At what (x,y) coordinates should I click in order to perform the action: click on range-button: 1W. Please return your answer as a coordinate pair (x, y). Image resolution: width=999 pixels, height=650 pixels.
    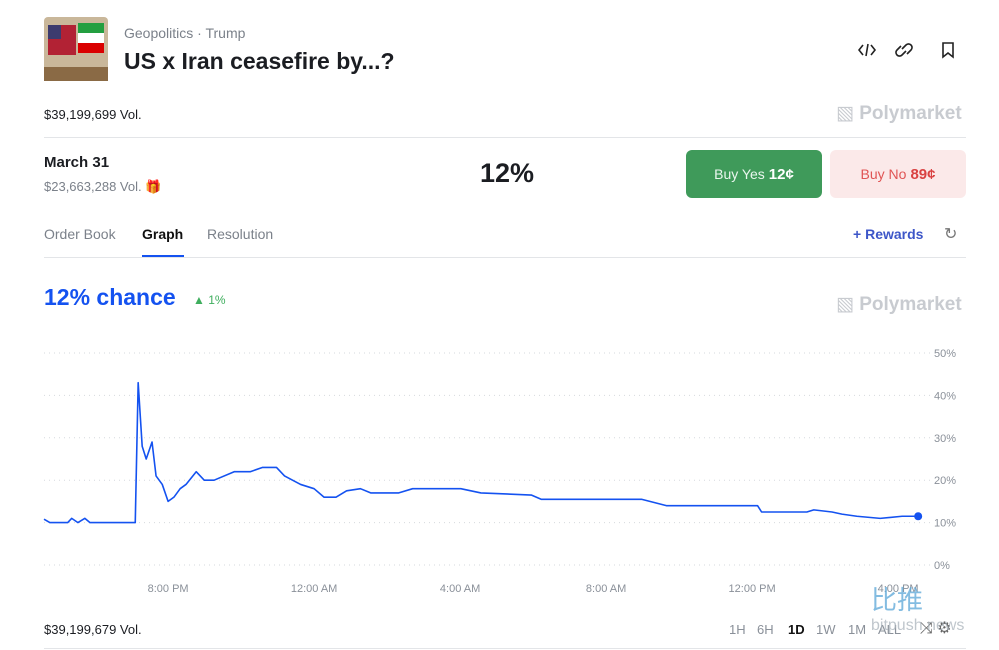
    Looking at the image, I should click on (826, 629).